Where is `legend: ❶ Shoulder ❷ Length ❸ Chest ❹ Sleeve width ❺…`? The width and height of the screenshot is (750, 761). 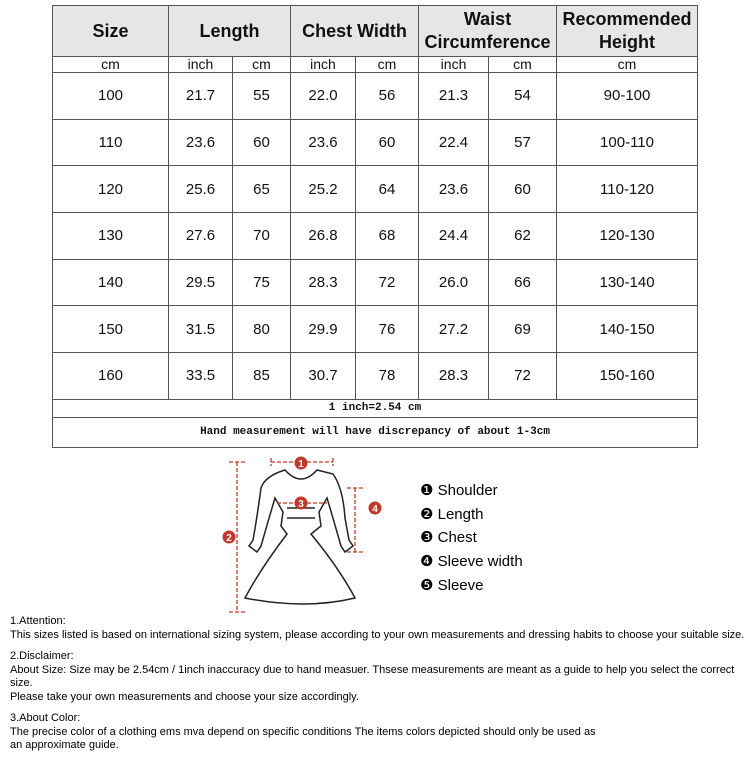 legend: ❶ Shoulder ❷ Length ❸ Chest ❹ Sleeve width ❺… is located at coordinates (471, 538).